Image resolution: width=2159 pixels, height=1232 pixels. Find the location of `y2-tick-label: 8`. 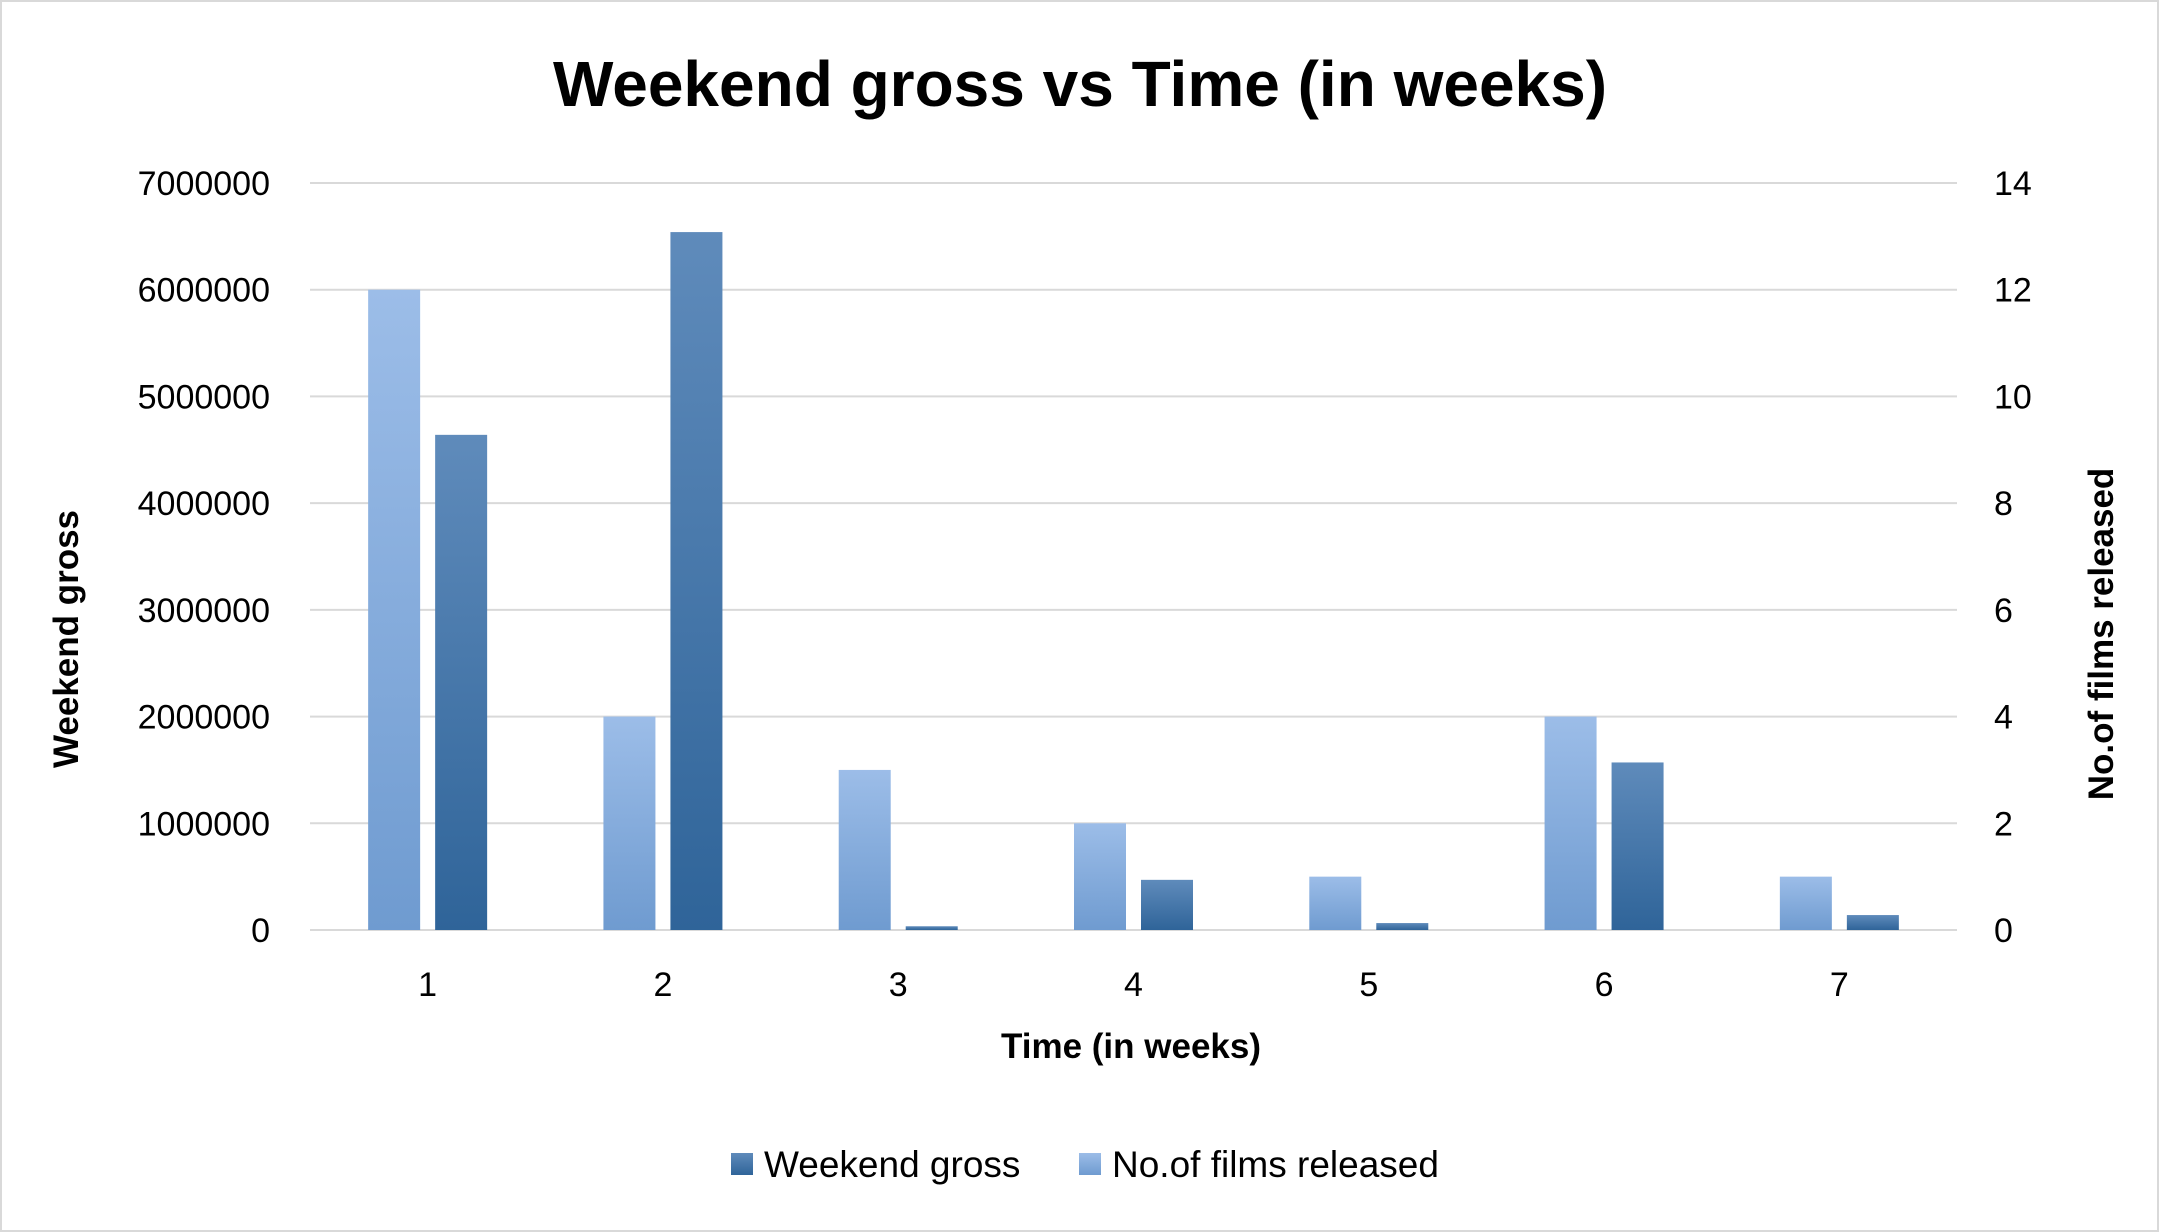

y2-tick-label: 8 is located at coordinates (2003, 504).